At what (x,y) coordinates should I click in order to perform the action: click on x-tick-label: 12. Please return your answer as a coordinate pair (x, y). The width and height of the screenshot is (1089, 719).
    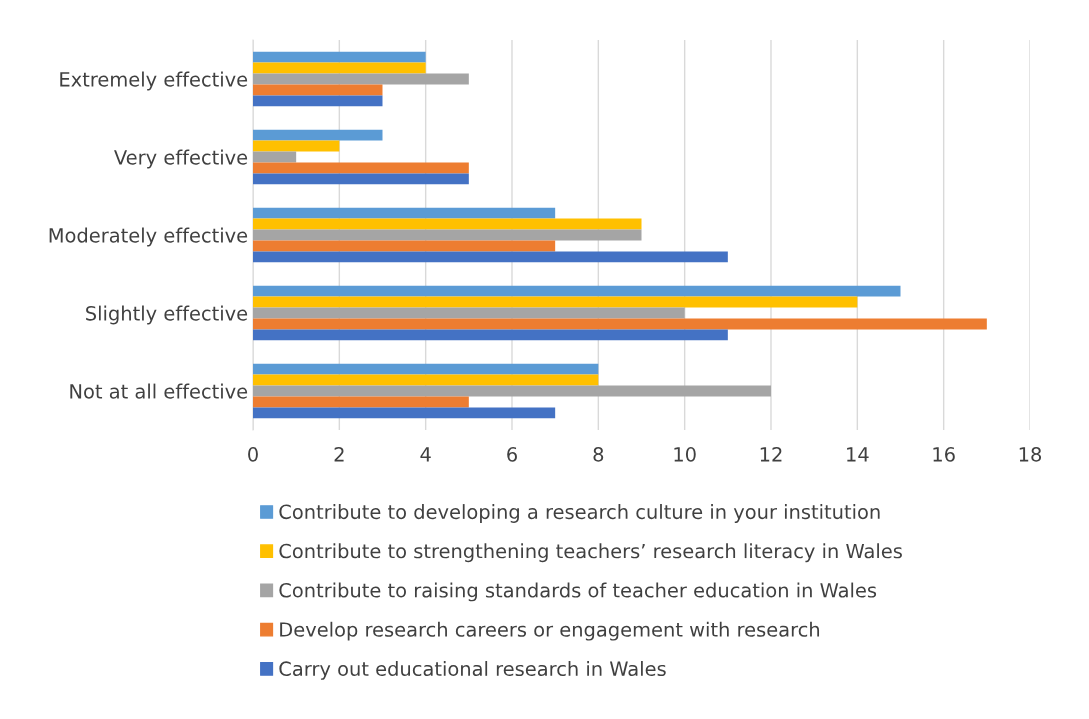
    Looking at the image, I should click on (771, 454).